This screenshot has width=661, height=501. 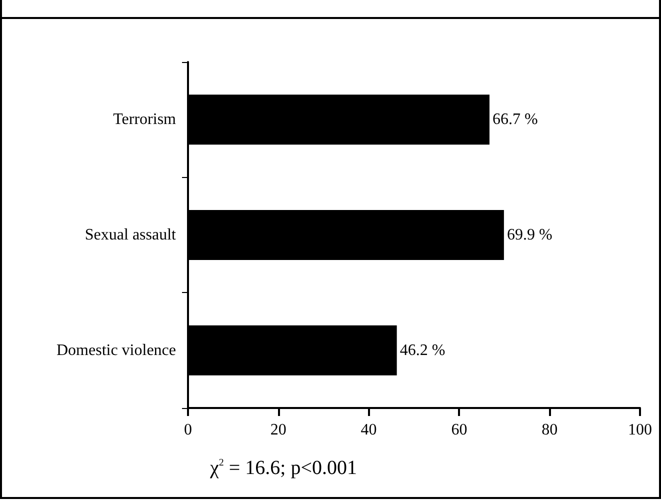 I want to click on data-label: 69.9 %, so click(x=529, y=235).